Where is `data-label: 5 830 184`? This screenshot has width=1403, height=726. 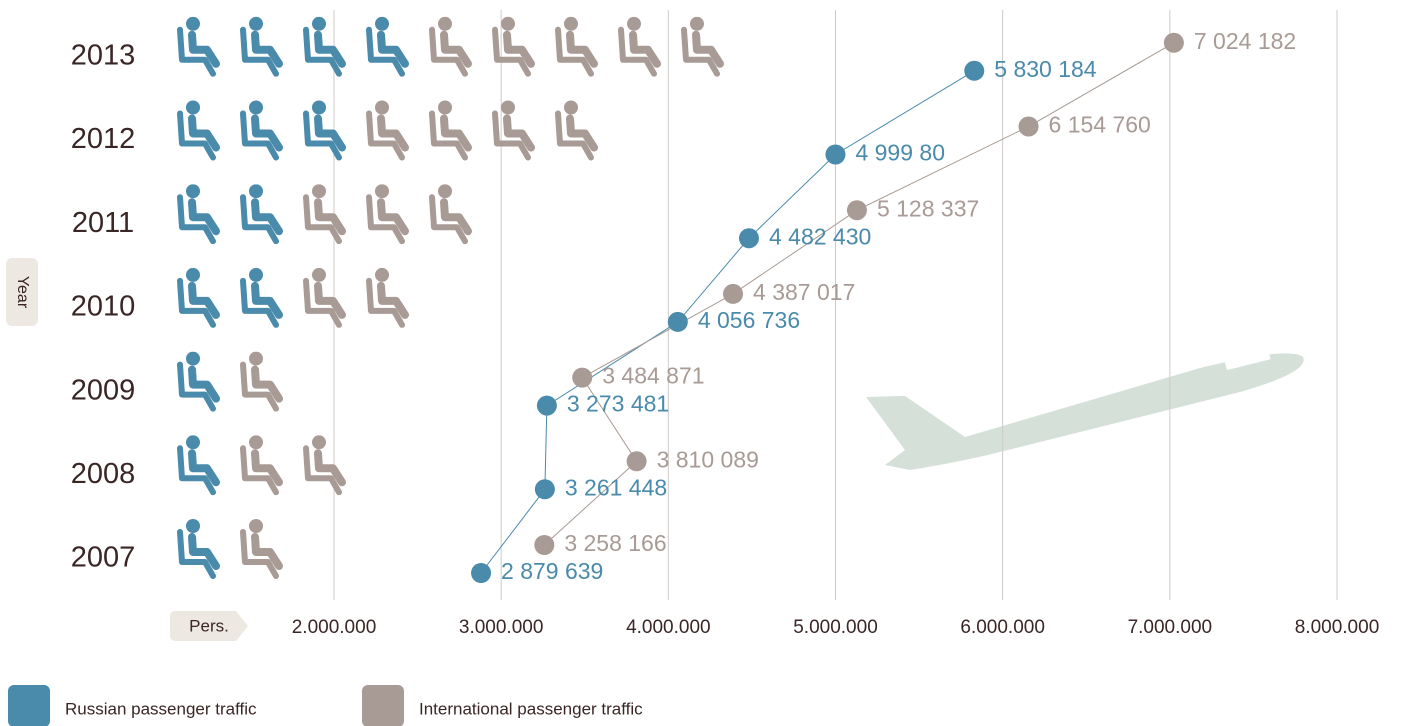 data-label: 5 830 184 is located at coordinates (1045, 69).